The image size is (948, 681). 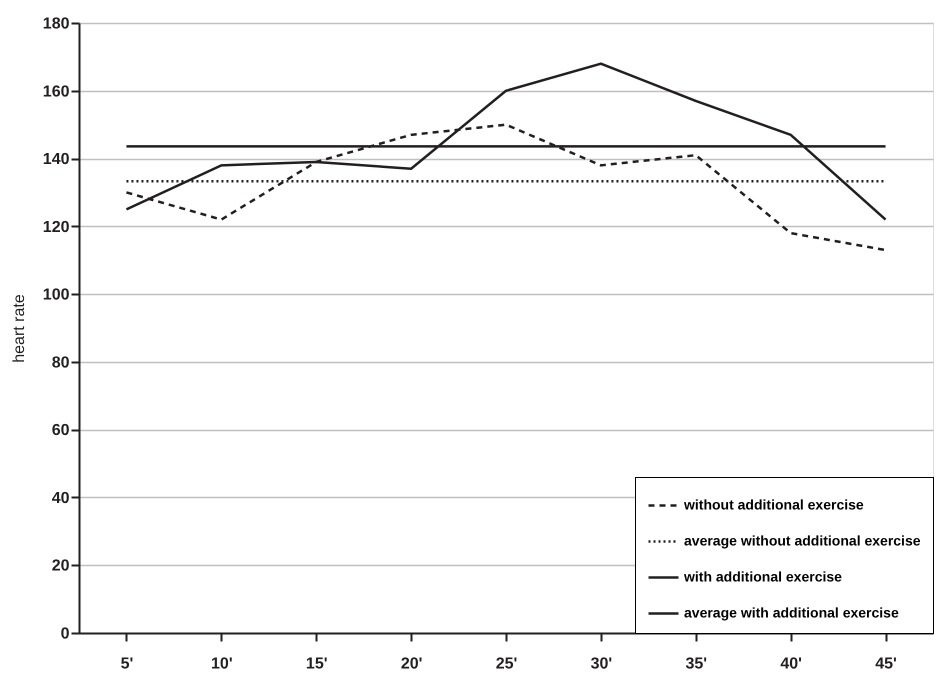 I want to click on y-tick-label: 40, so click(x=61, y=498).